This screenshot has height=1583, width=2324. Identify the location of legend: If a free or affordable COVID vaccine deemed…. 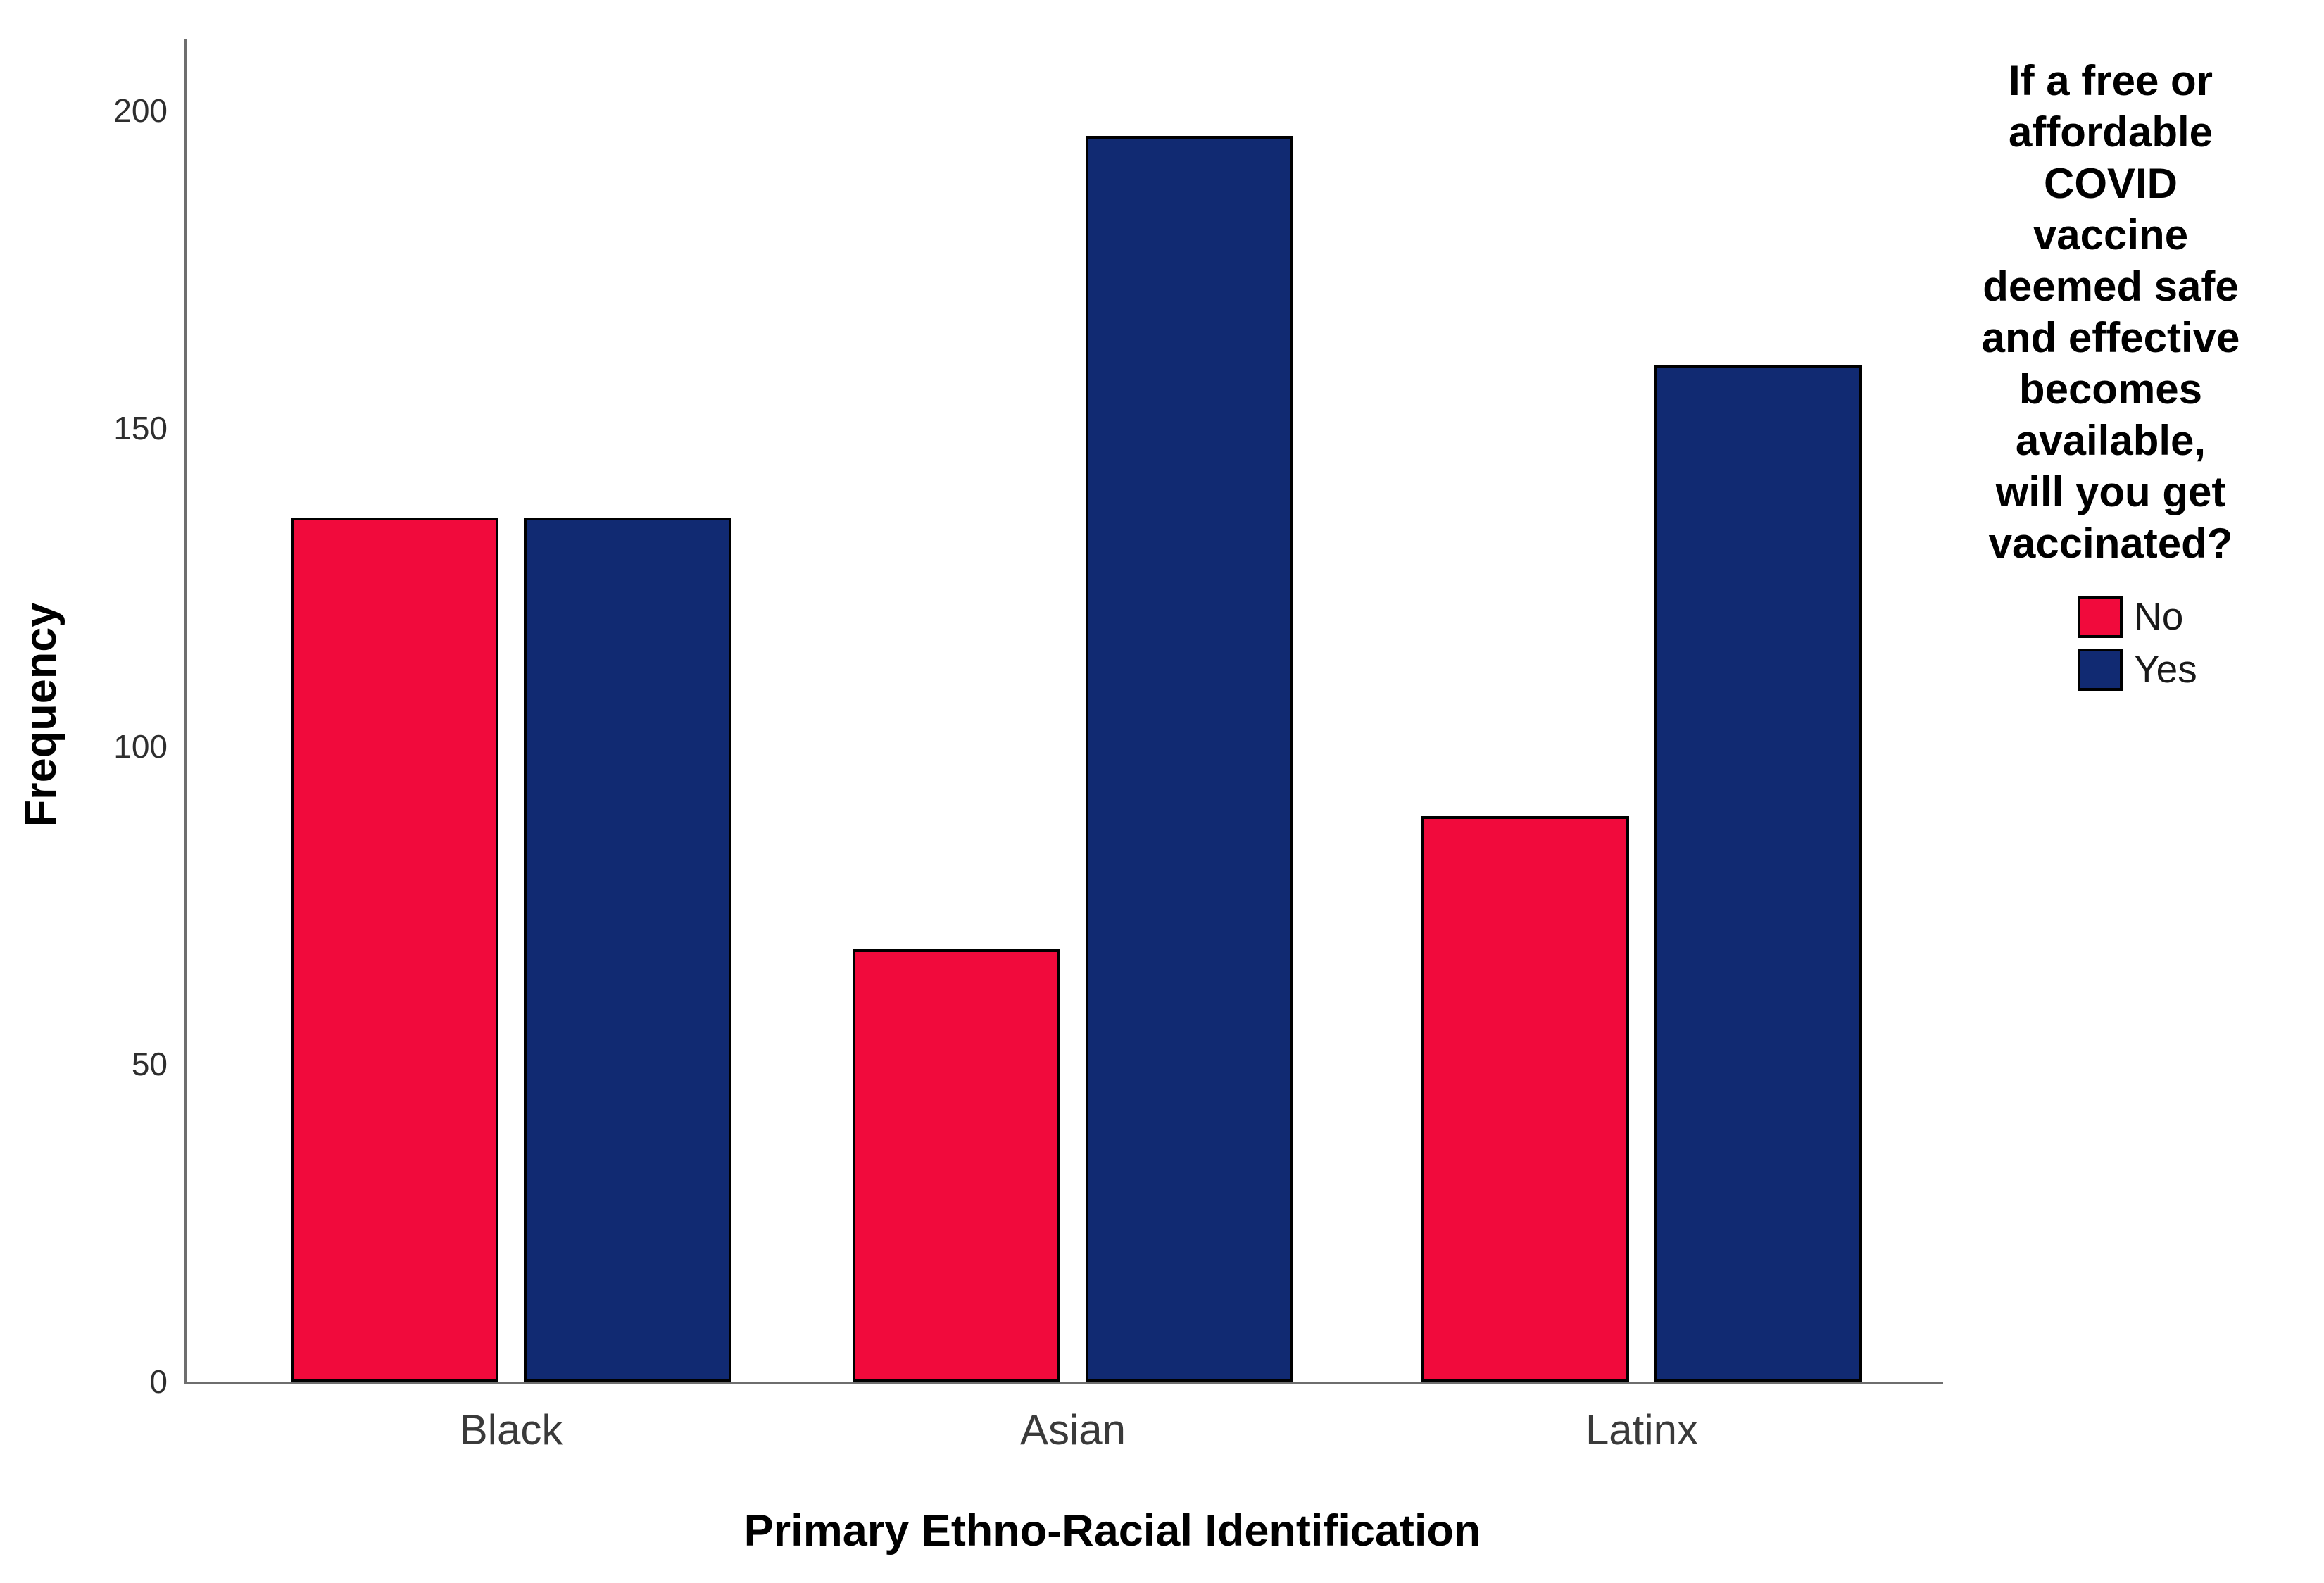
(2110, 376).